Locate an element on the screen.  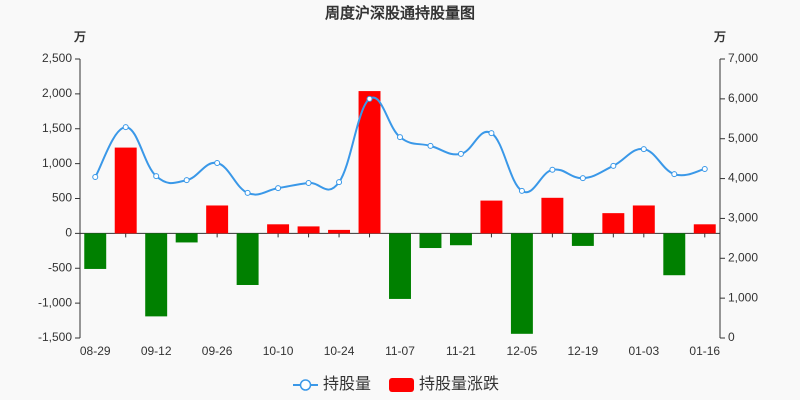
chart-title: 周度沪深股通持股量图 is located at coordinates (400, 13).